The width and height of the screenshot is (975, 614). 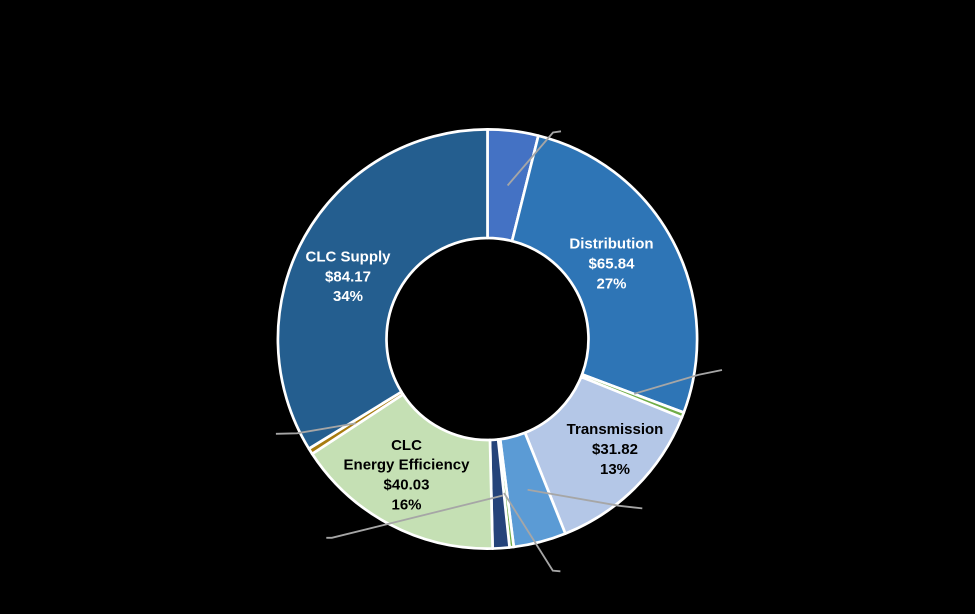 I want to click on svg-text: $84.17, so click(x=348, y=276).